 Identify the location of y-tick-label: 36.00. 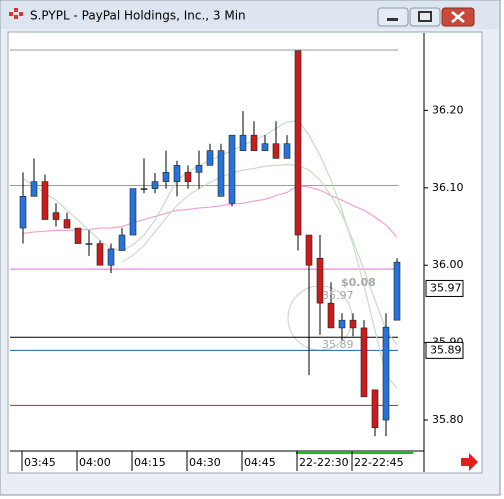
(448, 264).